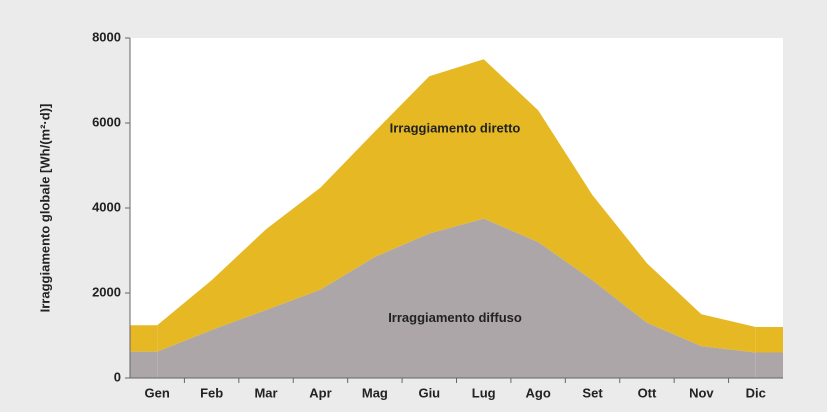 The height and width of the screenshot is (412, 827). I want to click on y-tick-label: 6000, so click(106, 121).